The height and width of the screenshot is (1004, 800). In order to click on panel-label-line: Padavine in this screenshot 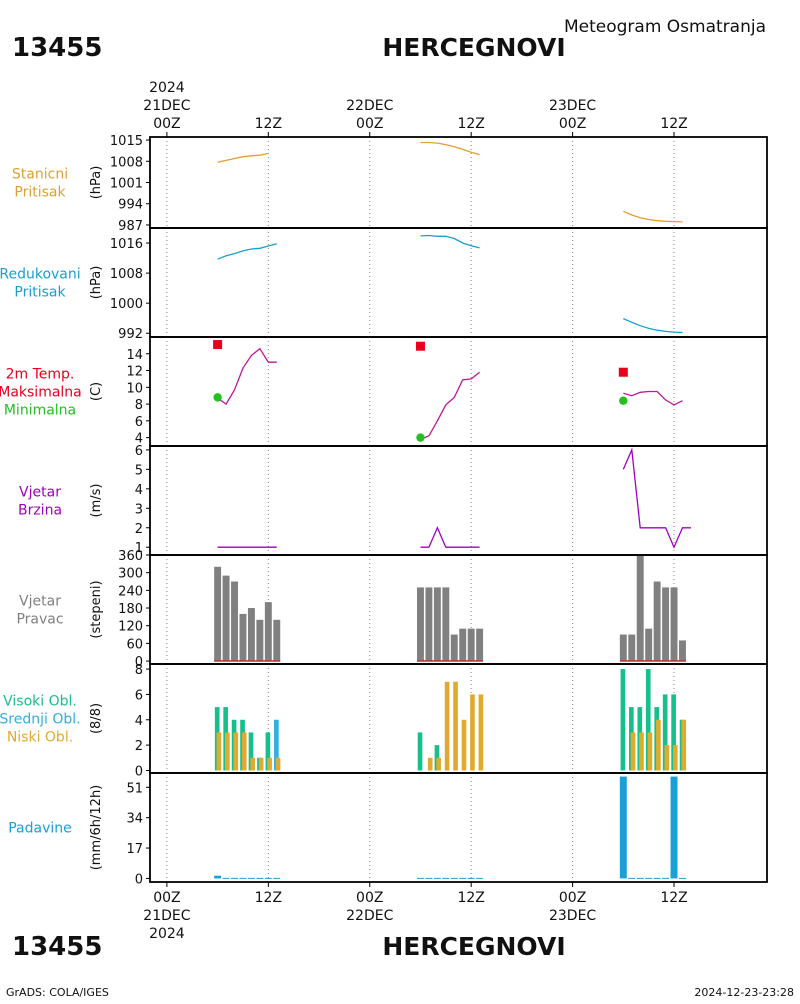, I will do `click(40, 829)`.